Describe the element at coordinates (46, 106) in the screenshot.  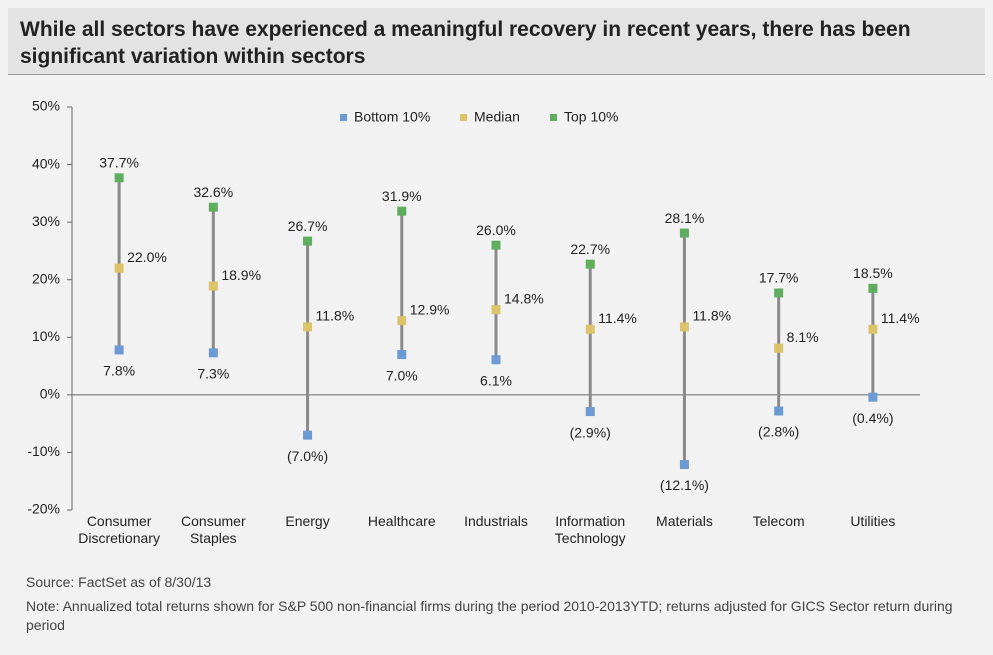
I see `y-tick-label: 50%` at that location.